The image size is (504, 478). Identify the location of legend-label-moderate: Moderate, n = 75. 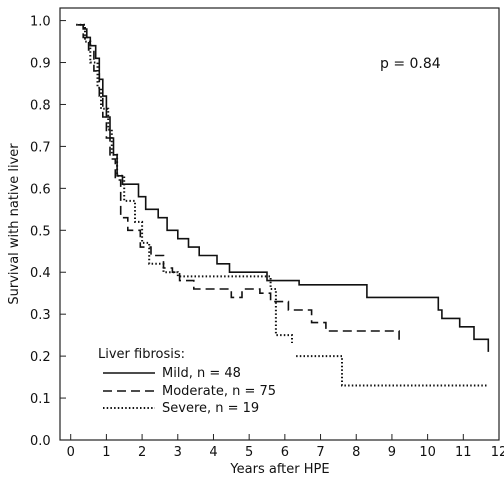
(219, 391).